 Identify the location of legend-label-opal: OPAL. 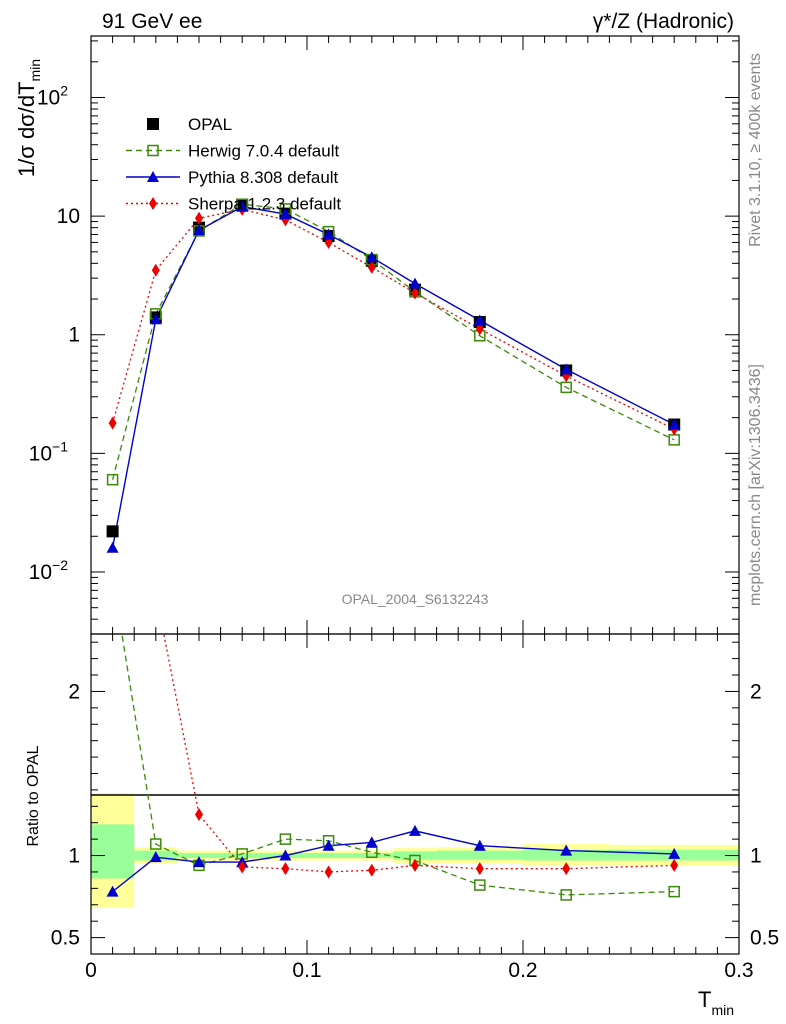
(210, 124).